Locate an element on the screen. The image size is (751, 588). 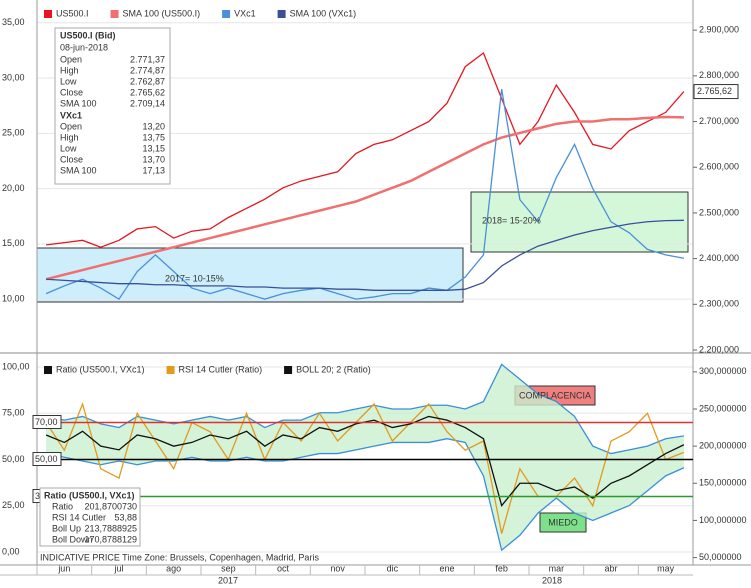
y-tick-label: 30,00 is located at coordinates (13, 77).